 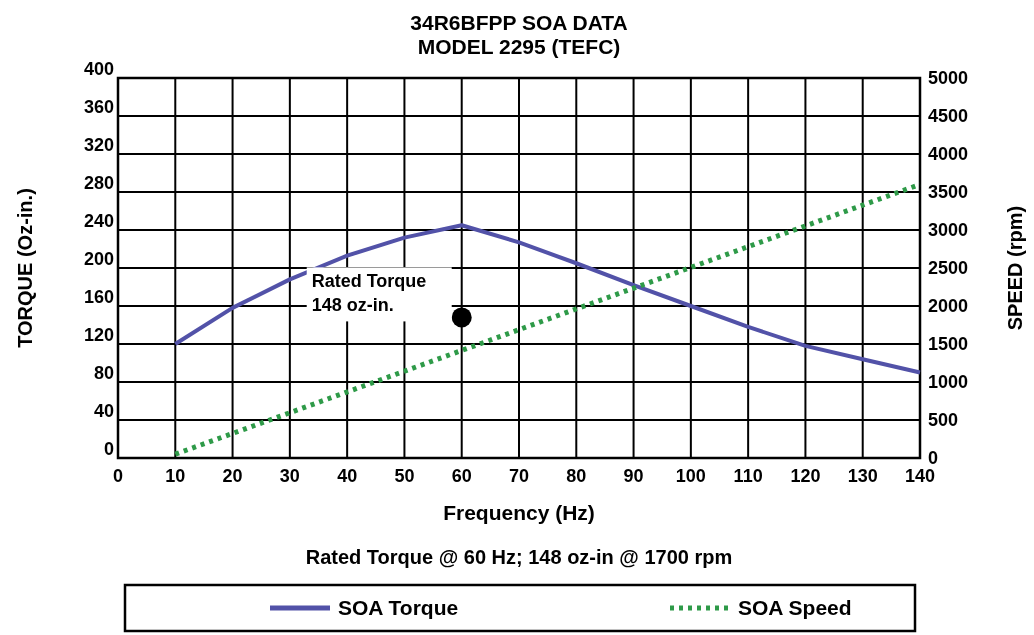 What do you see at coordinates (948, 344) in the screenshot?
I see `y2-tick-label: 1500` at bounding box center [948, 344].